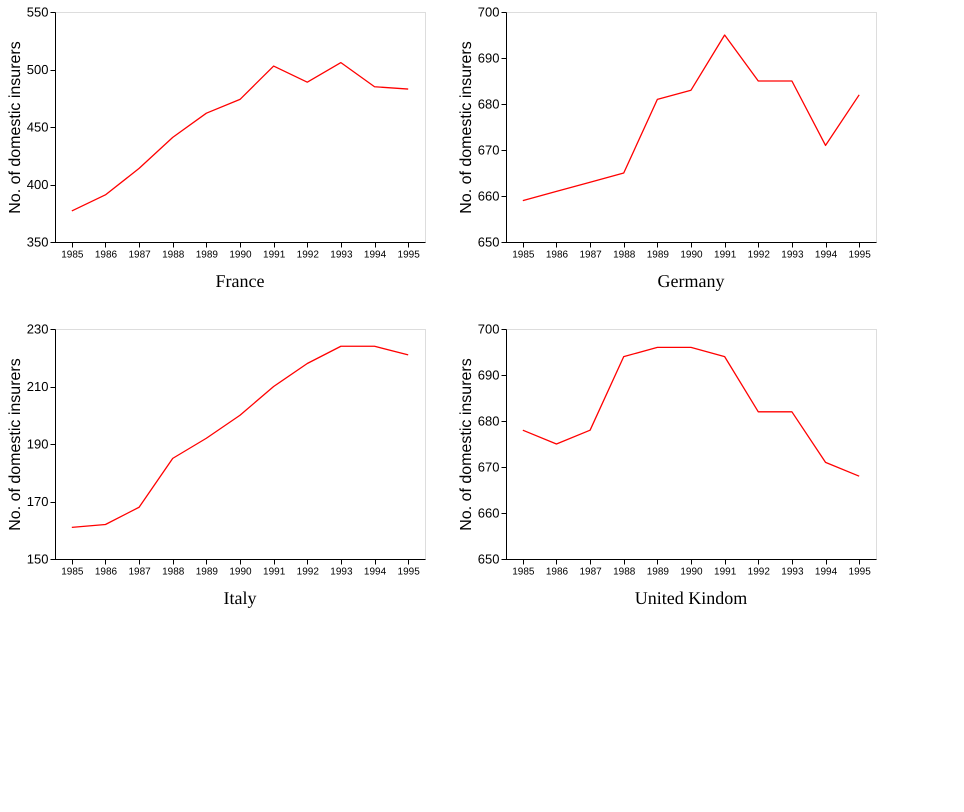 Image resolution: width=964 pixels, height=812 pixels. Describe the element at coordinates (37, 242) in the screenshot. I see `y-tick-label: 350` at that location.